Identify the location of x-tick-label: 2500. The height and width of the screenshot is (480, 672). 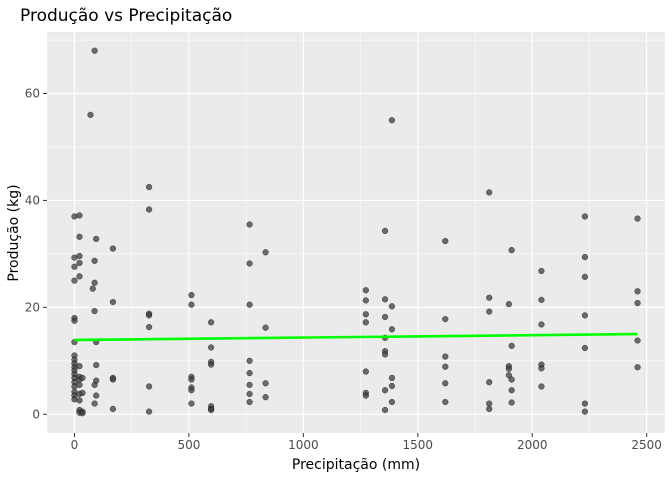
(646, 445).